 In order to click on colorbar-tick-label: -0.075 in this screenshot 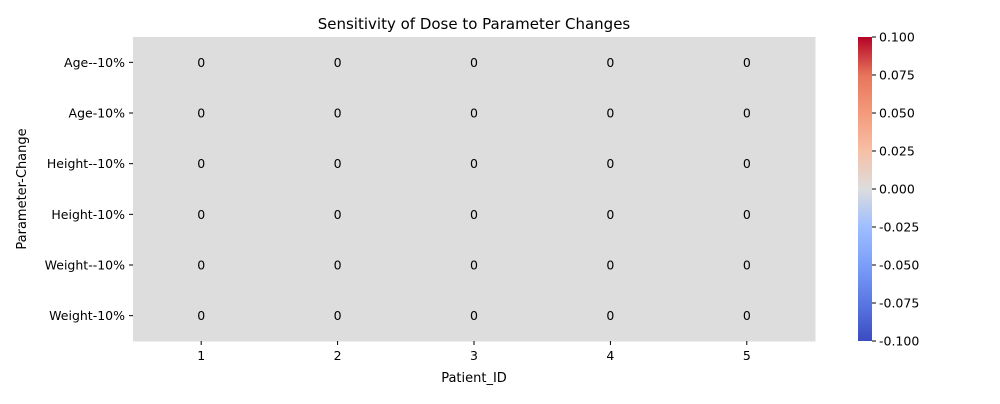, I will do `click(899, 303)`.